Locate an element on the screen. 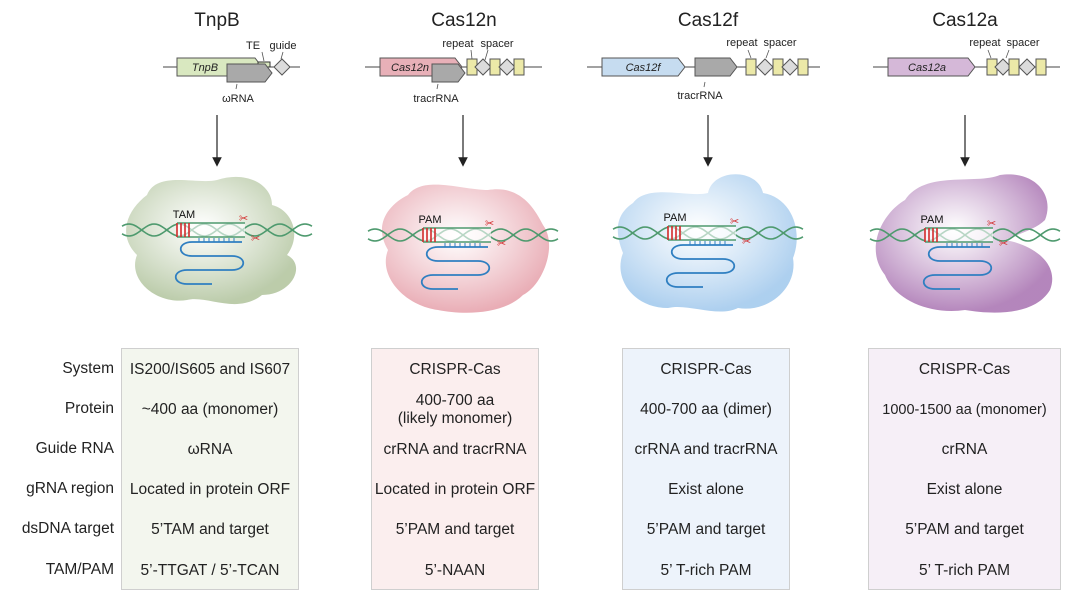 The image size is (1080, 603). title-cas12n: Cas12n is located at coordinates (464, 20).